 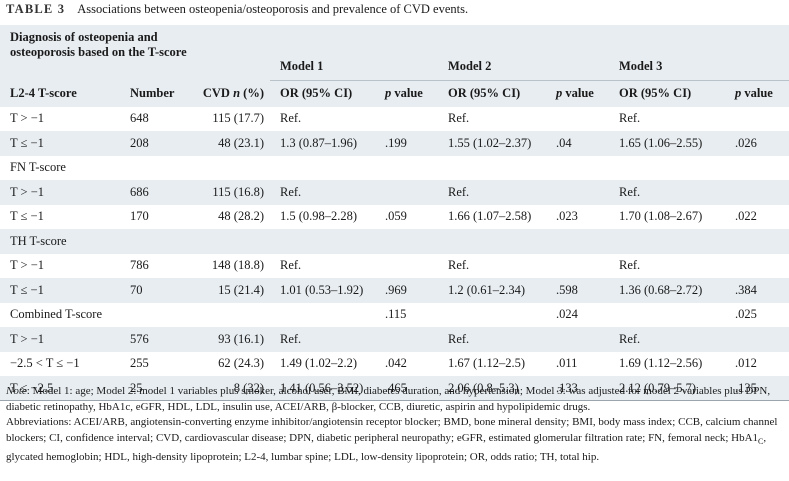 I want to click on table-cell: 8 (32), so click(x=230, y=388).